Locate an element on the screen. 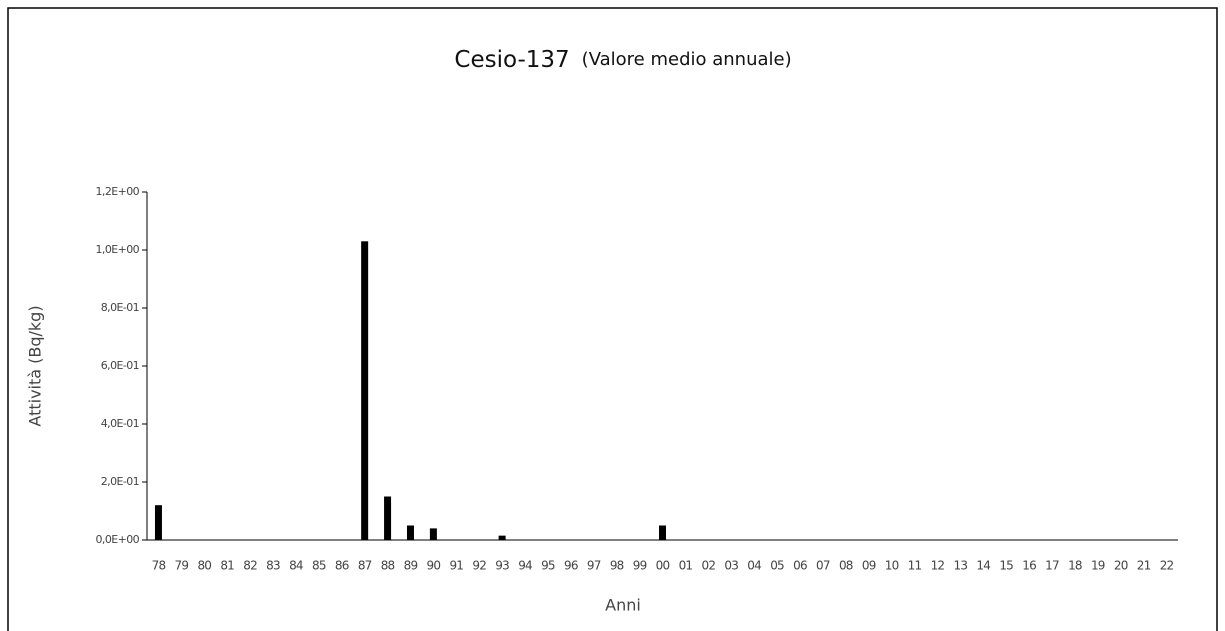 This screenshot has width=1225, height=631. y-tick-label: 1,2E+00 is located at coordinates (118, 191).